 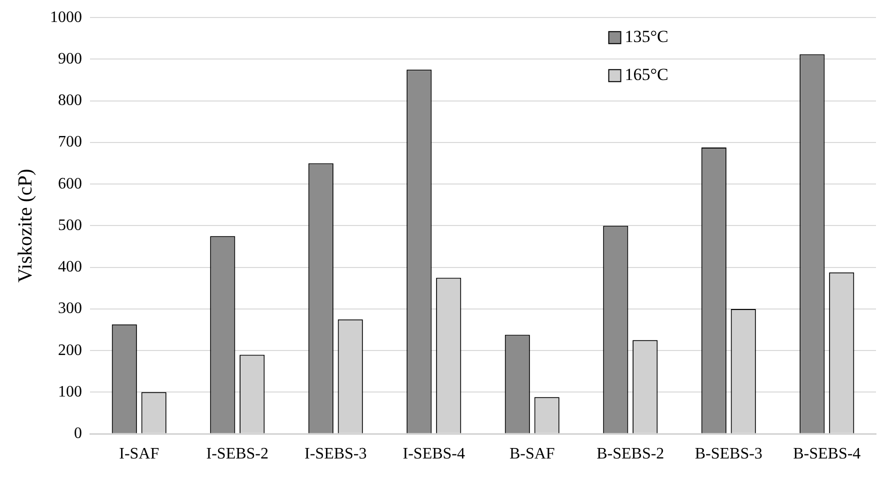 I want to click on y-tick-label: 600, so click(x=70, y=183).